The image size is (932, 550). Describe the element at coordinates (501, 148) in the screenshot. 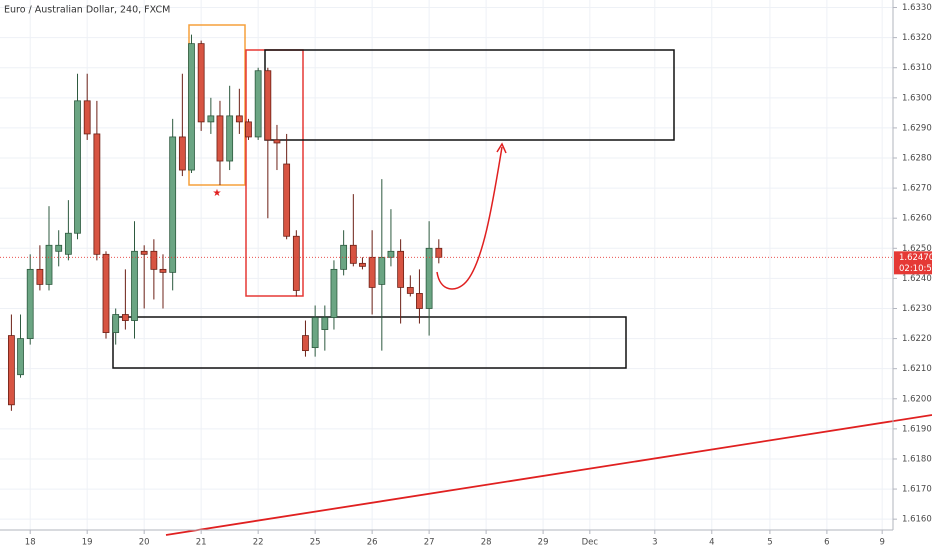

I see `arrow-head` at that location.